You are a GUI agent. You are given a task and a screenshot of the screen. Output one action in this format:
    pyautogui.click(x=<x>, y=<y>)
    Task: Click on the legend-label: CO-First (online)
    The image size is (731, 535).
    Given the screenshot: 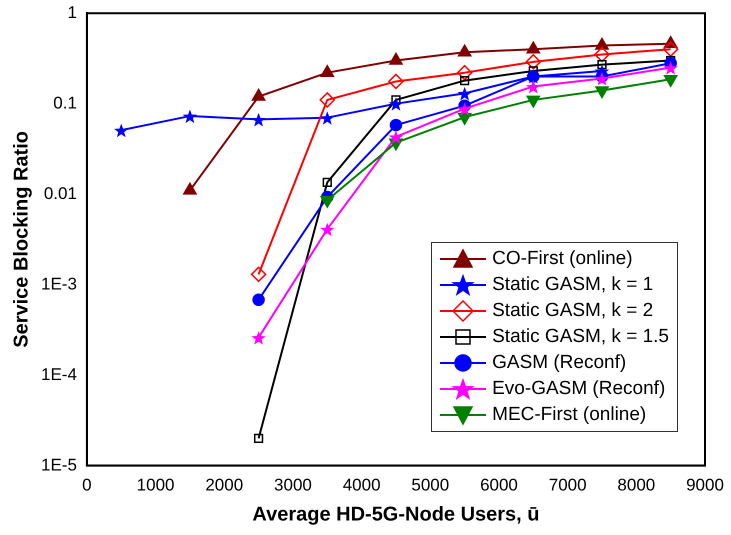 What is the action you would take?
    pyautogui.click(x=562, y=259)
    